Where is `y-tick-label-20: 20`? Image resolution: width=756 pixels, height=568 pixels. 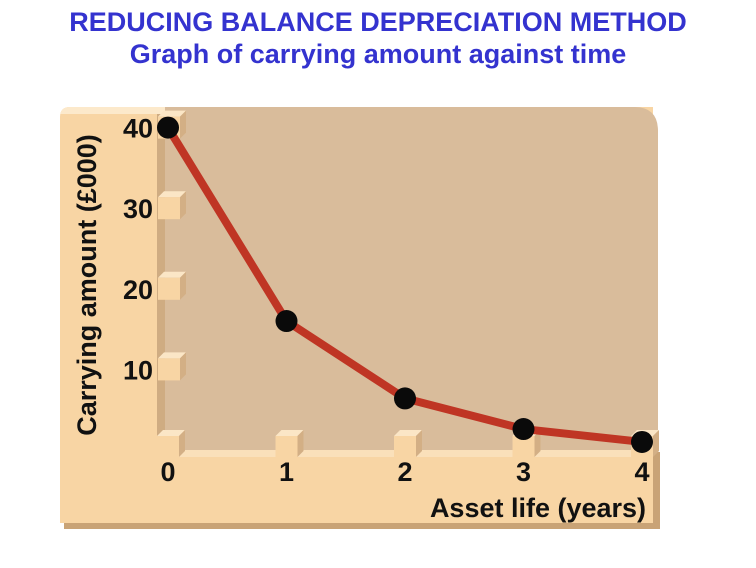
y-tick-label-20: 20 is located at coordinates (138, 290).